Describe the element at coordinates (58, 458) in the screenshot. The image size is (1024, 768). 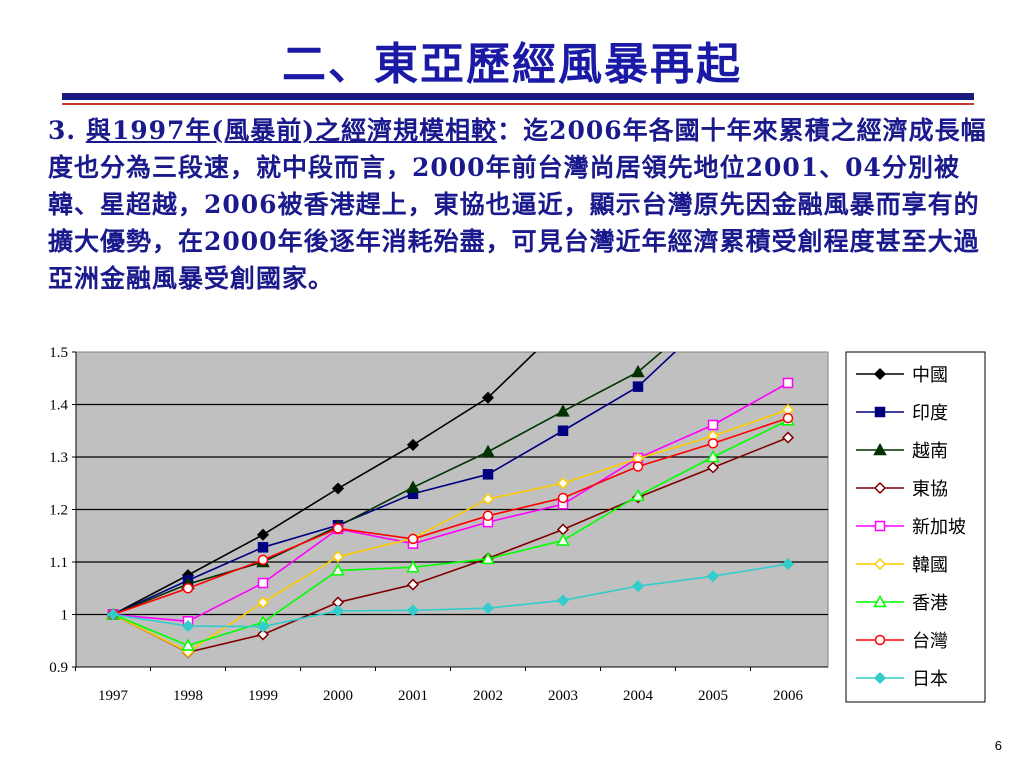
I see `y-tick-label: 1.3` at that location.